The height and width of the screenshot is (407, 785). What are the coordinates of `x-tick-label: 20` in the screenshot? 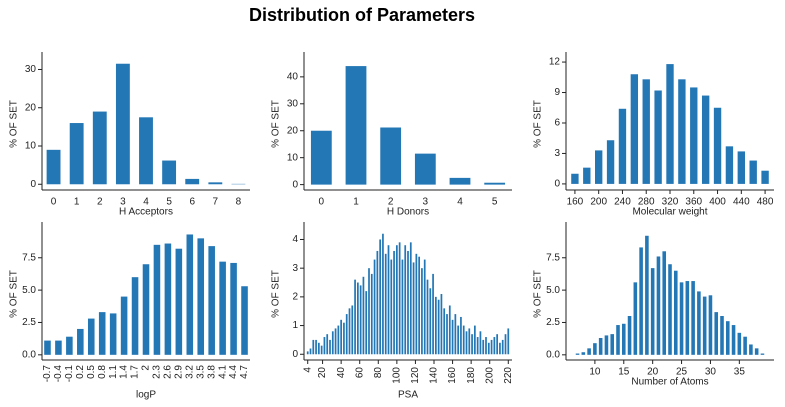 It's located at (653, 372).